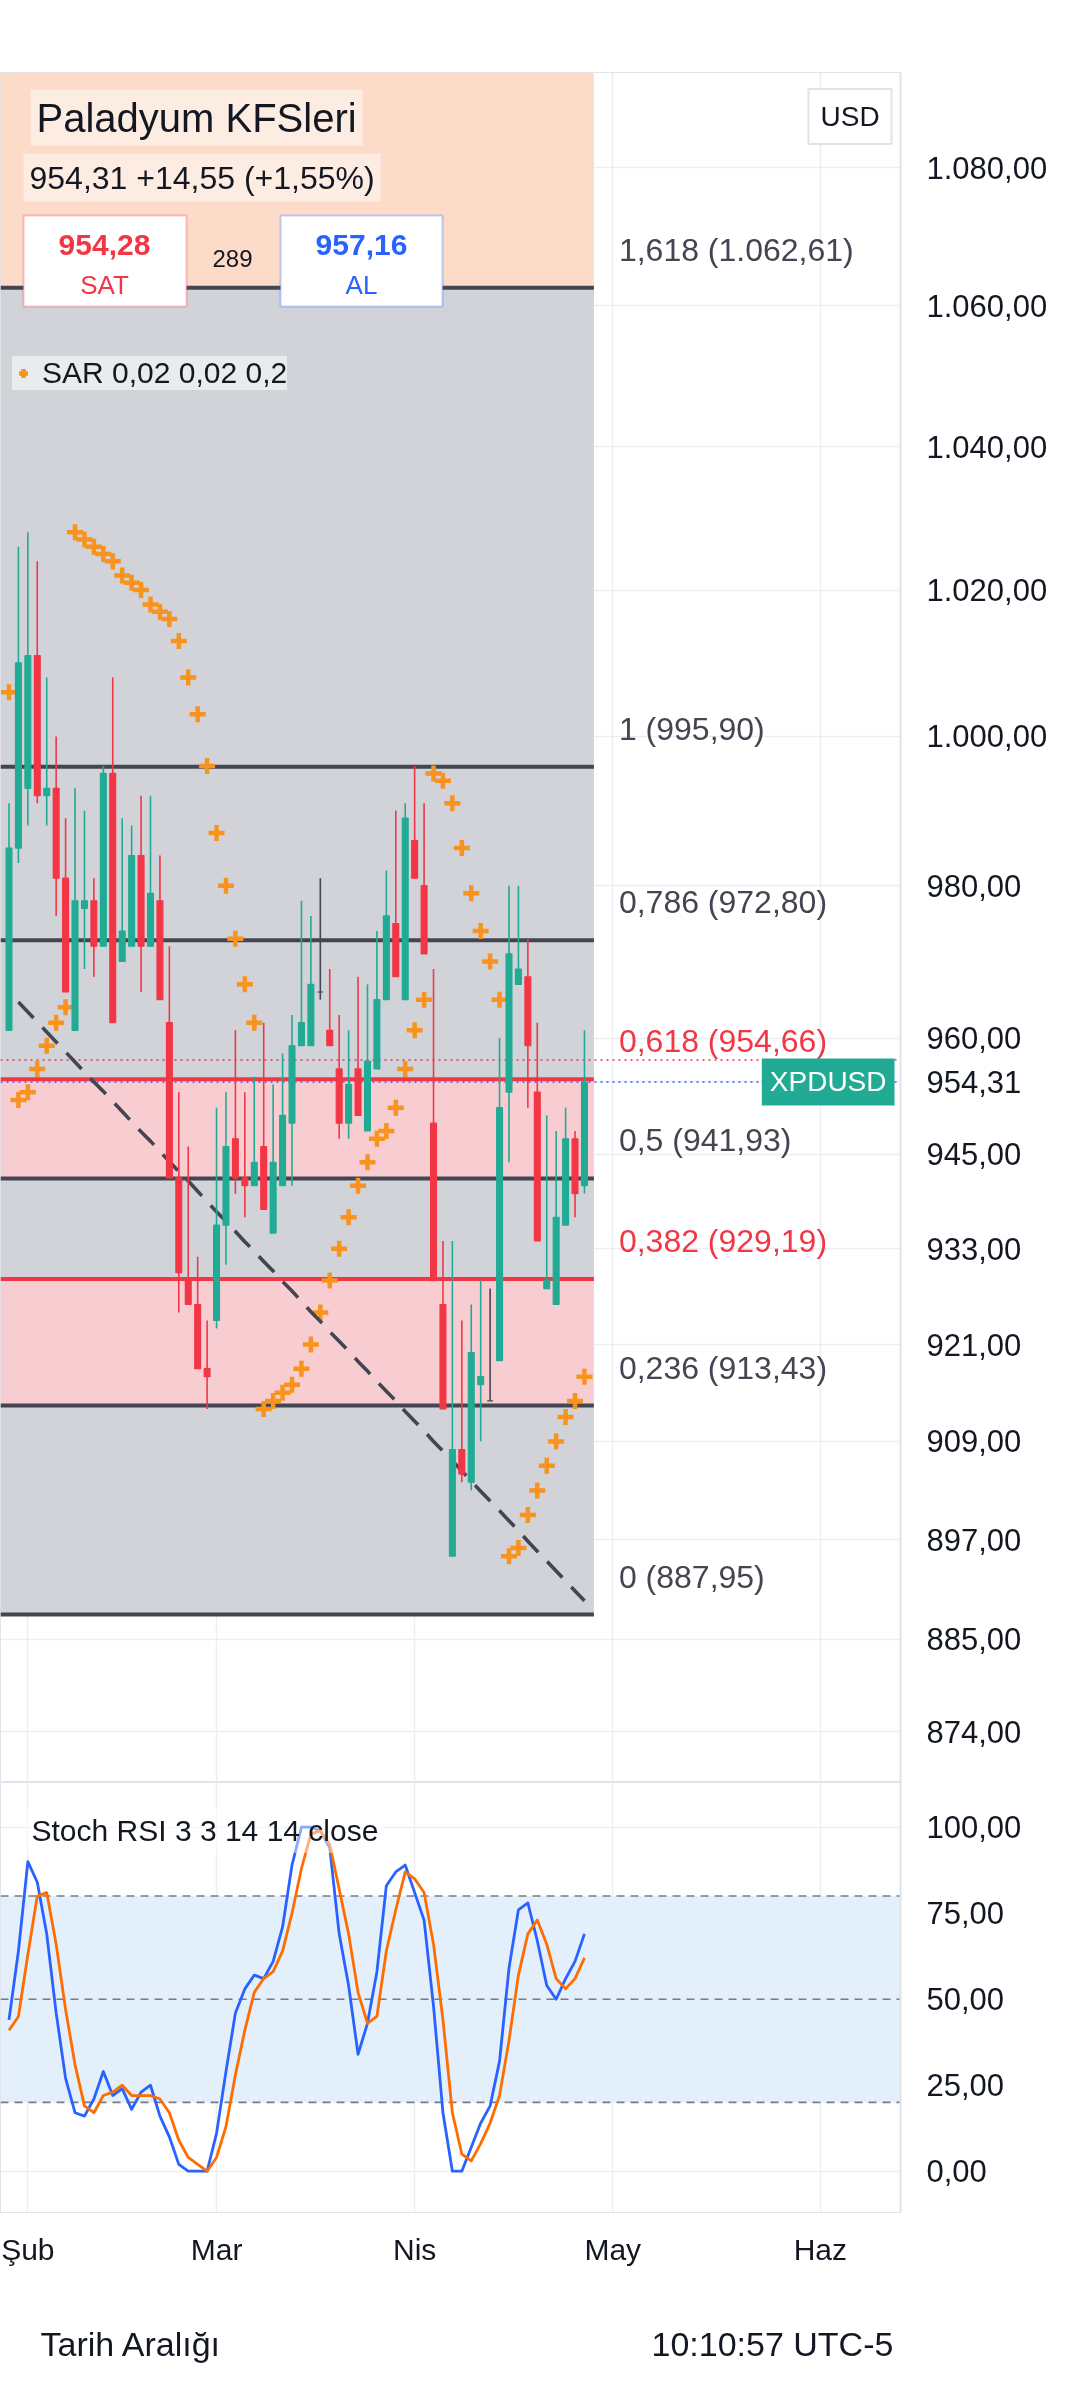 The image size is (1080, 2408). What do you see at coordinates (987, 591) in the screenshot?
I see `y-tick-label: 1.020,00` at bounding box center [987, 591].